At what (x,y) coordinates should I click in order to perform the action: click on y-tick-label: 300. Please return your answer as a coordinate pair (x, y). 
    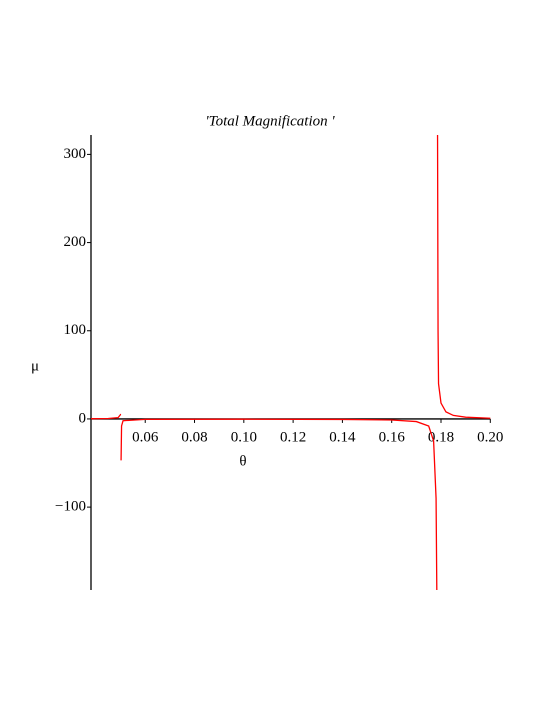
    Looking at the image, I should click on (75, 154).